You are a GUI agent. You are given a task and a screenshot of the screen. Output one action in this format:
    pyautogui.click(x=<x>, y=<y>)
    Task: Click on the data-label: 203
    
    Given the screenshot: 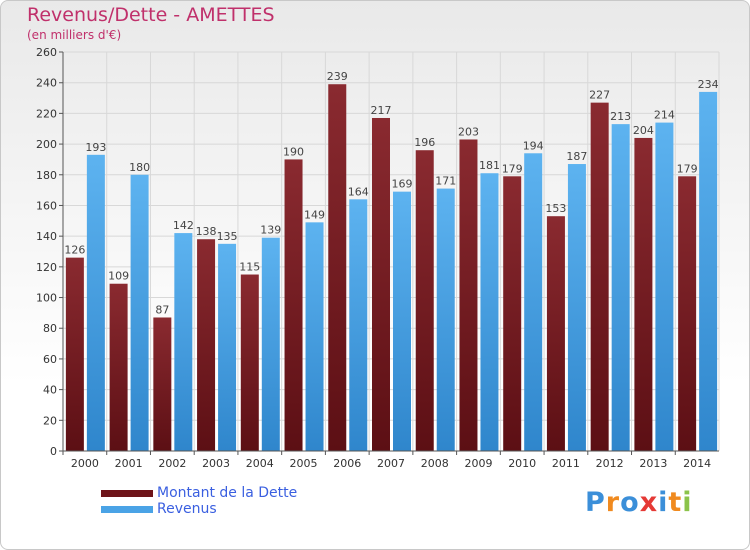 What is the action you would take?
    pyautogui.click(x=468, y=131)
    